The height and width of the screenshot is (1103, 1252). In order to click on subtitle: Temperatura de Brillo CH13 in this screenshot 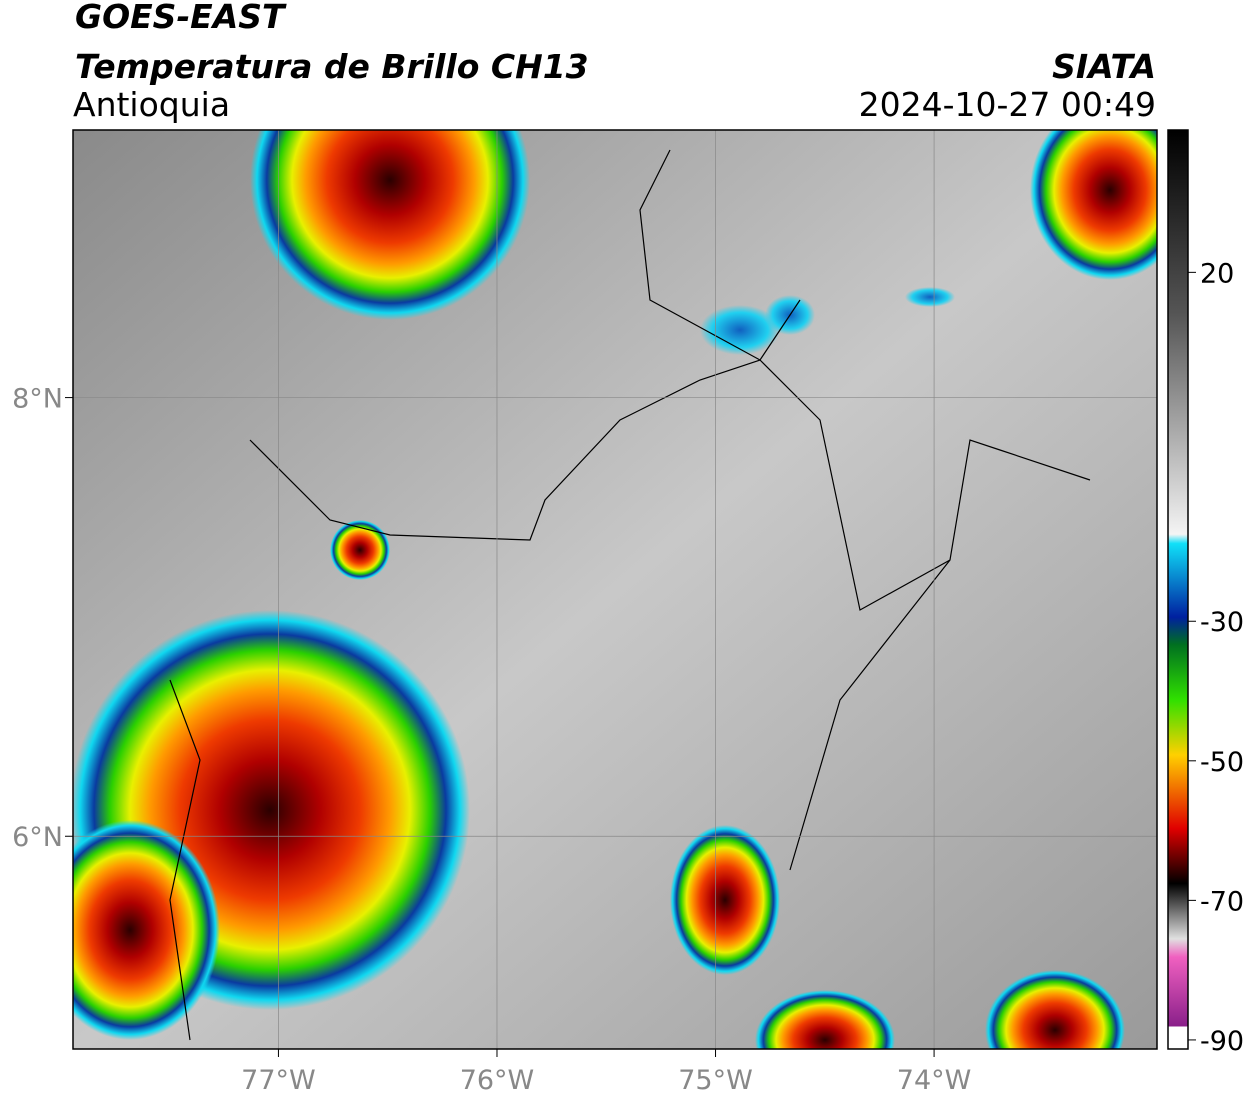, I will do `click(332, 66)`.